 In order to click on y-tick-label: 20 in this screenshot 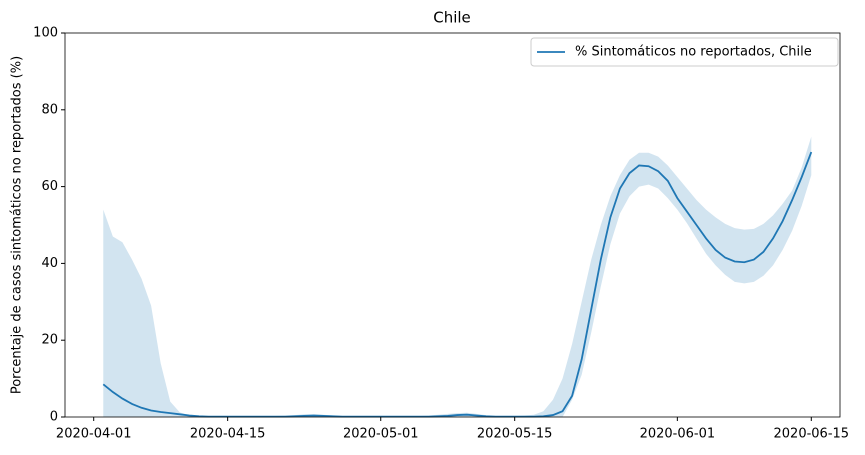, I will do `click(49, 340)`.